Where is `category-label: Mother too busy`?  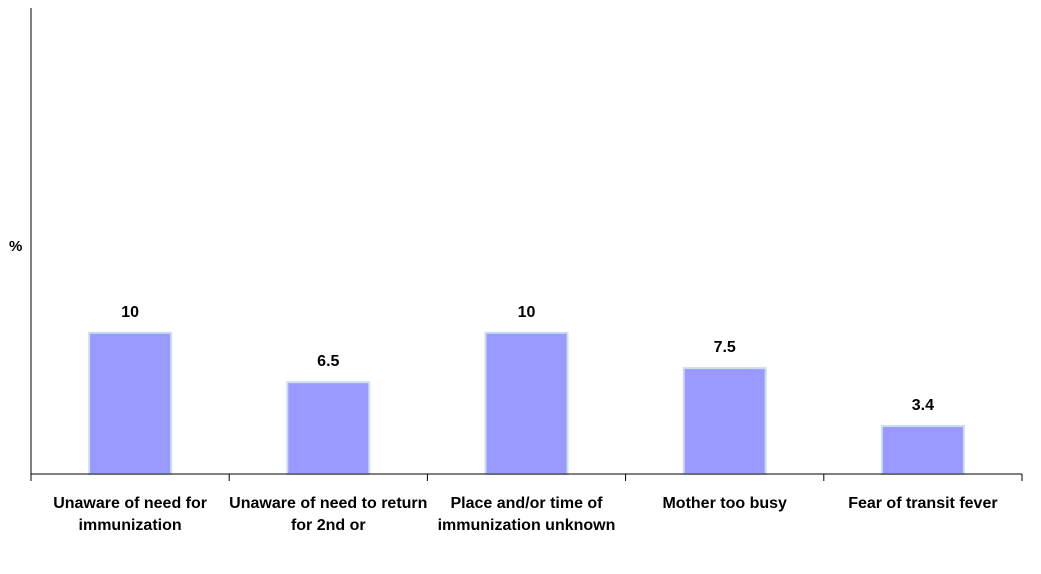
category-label: Mother too busy is located at coordinates (724, 503).